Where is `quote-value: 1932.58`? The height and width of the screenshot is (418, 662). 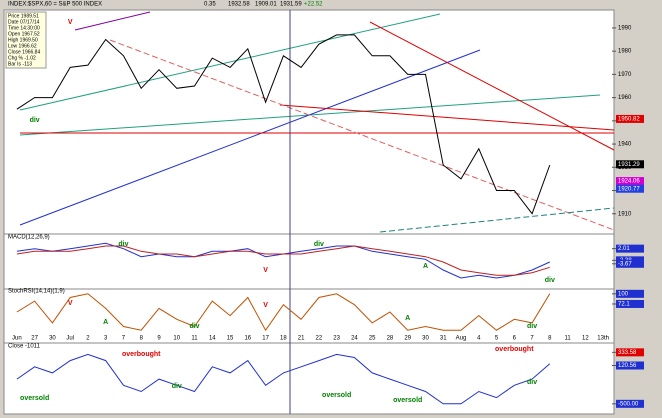 quote-value: 1932.58 is located at coordinates (239, 5).